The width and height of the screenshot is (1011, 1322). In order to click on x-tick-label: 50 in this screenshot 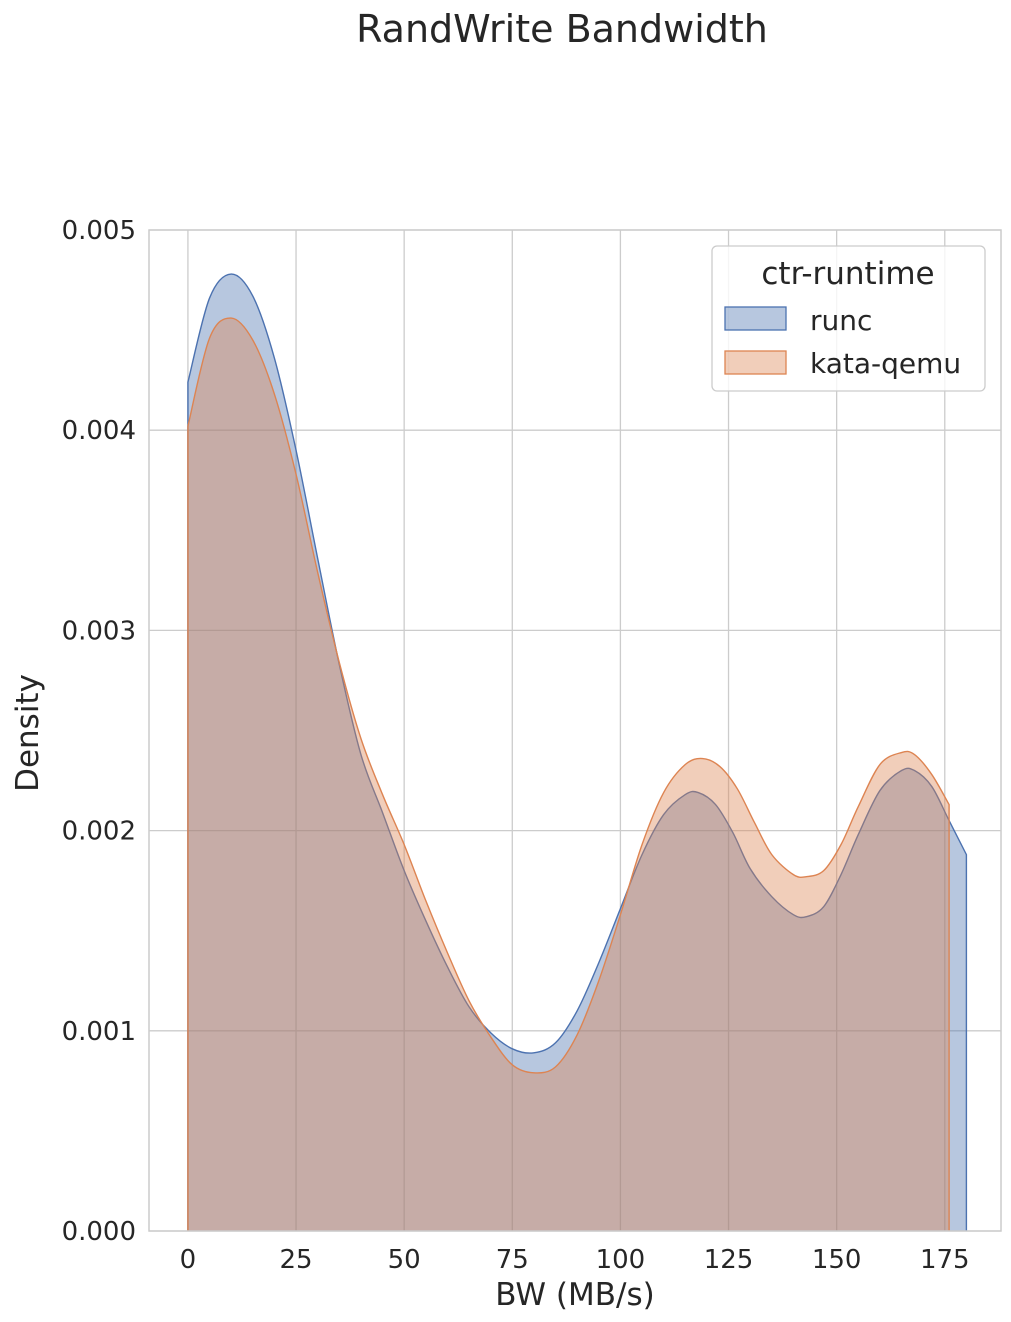, I will do `click(404, 1260)`.